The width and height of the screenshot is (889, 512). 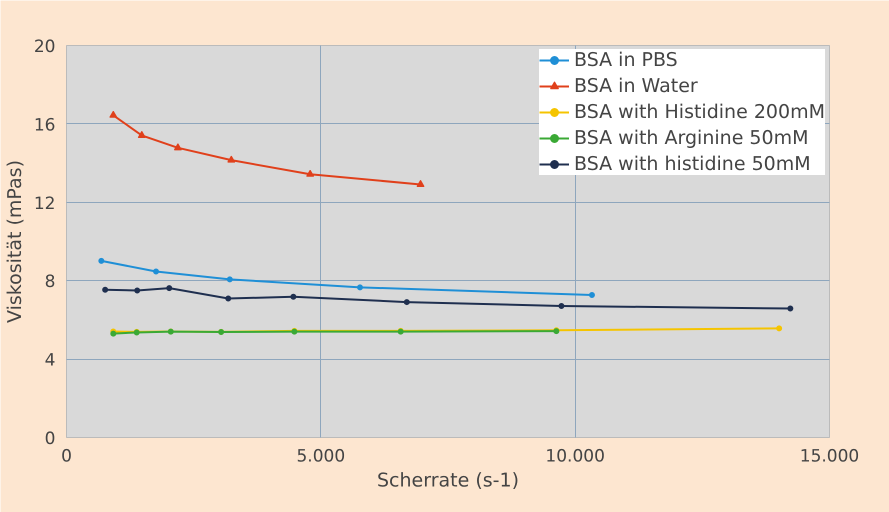 I want to click on y-axis-title: Viskosität (mPas), so click(x=15, y=241).